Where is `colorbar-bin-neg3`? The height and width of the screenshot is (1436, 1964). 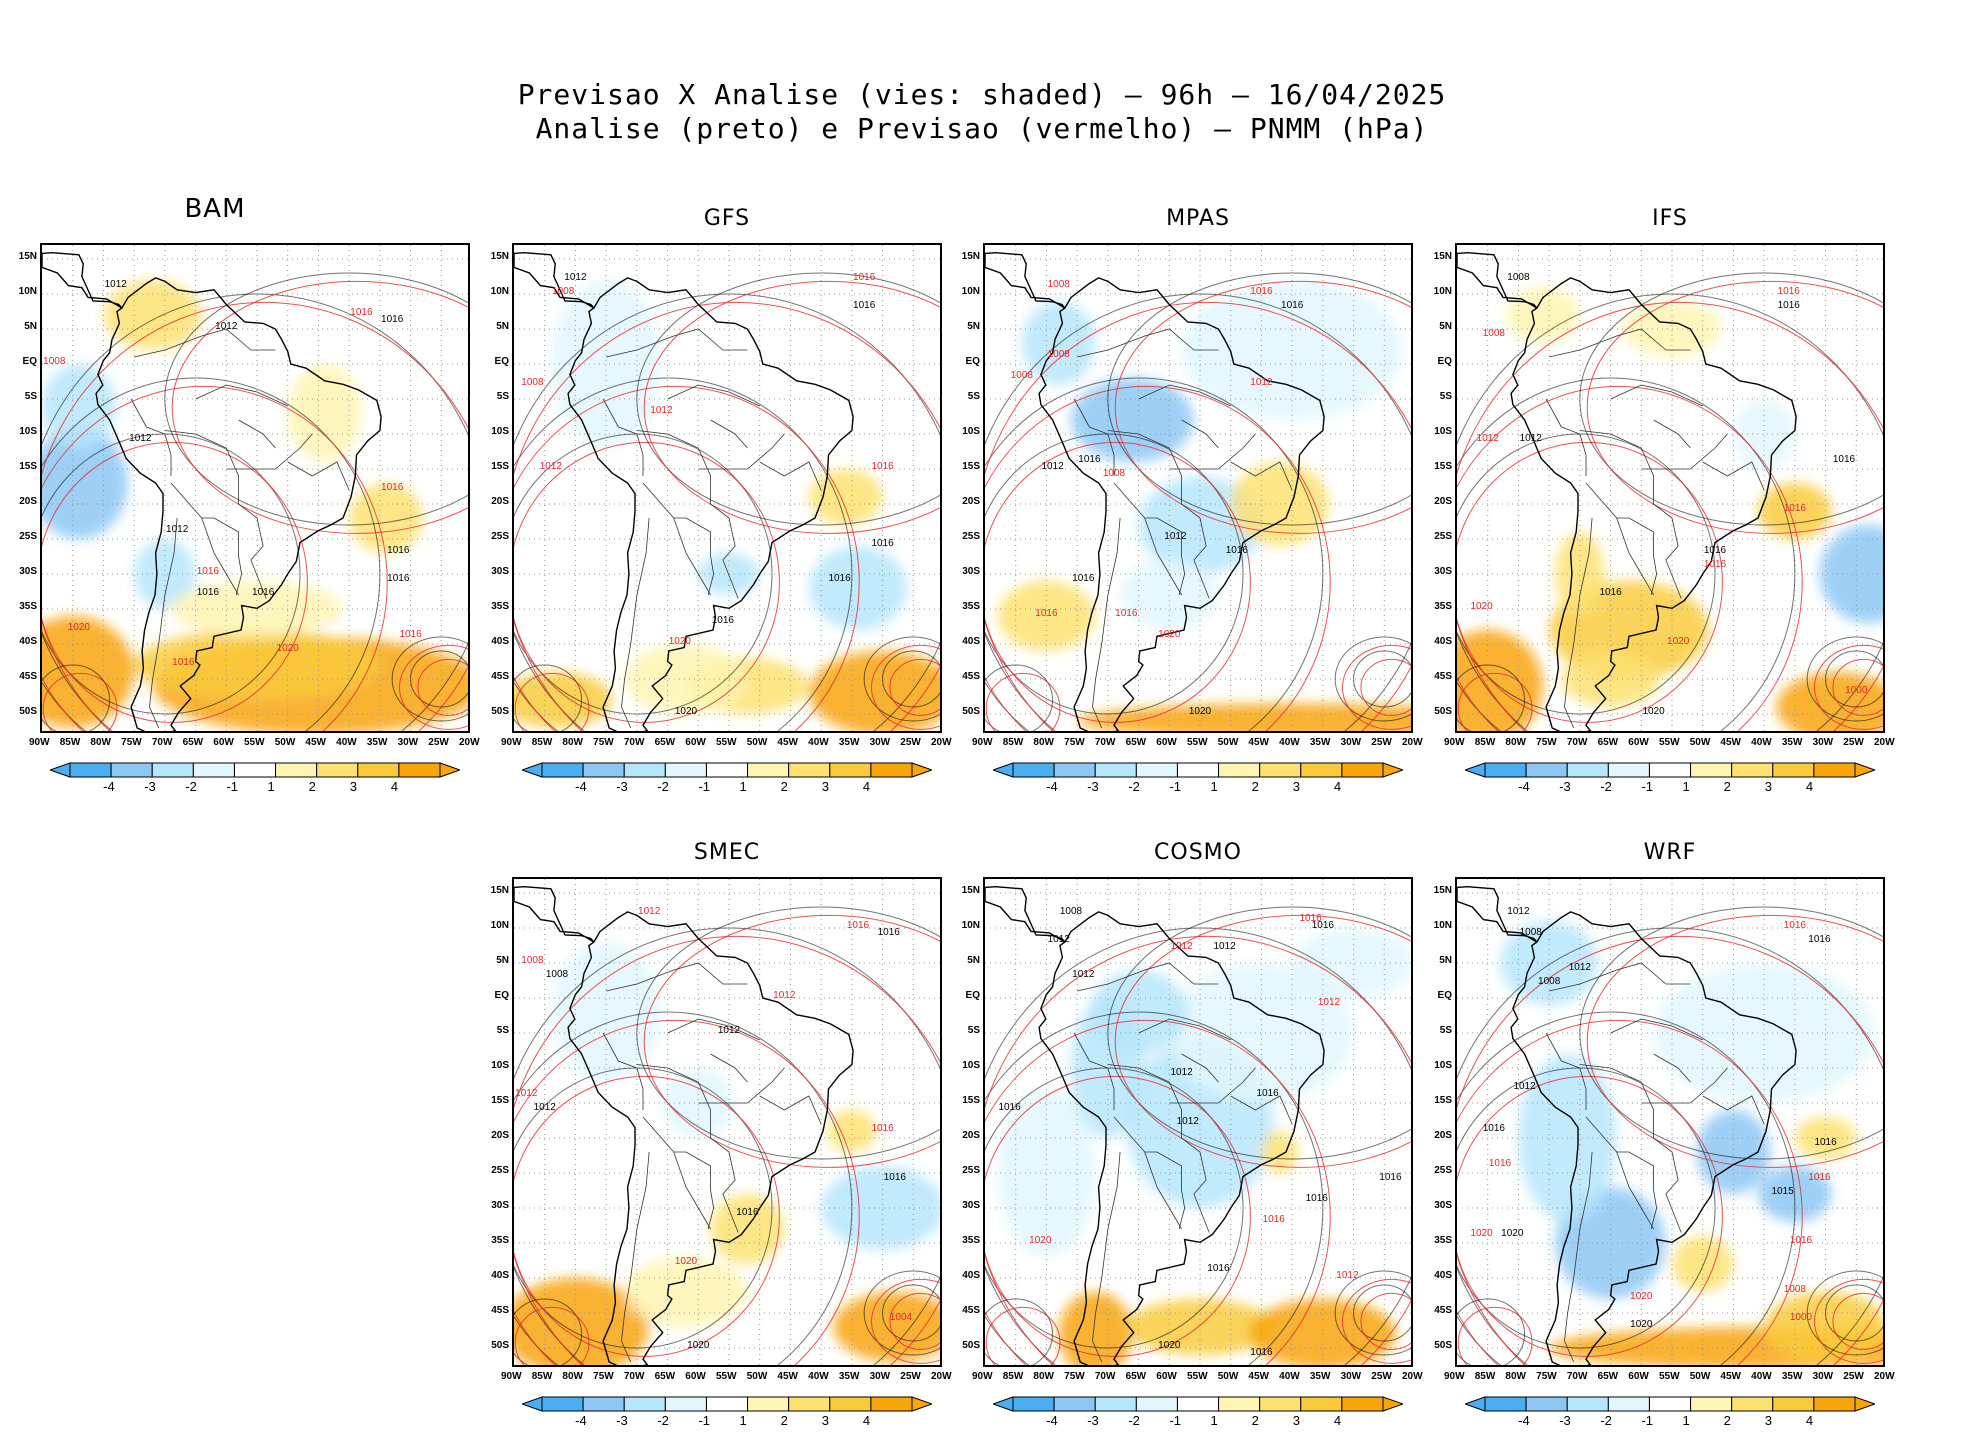 colorbar-bin-neg3 is located at coordinates (1074, 1404).